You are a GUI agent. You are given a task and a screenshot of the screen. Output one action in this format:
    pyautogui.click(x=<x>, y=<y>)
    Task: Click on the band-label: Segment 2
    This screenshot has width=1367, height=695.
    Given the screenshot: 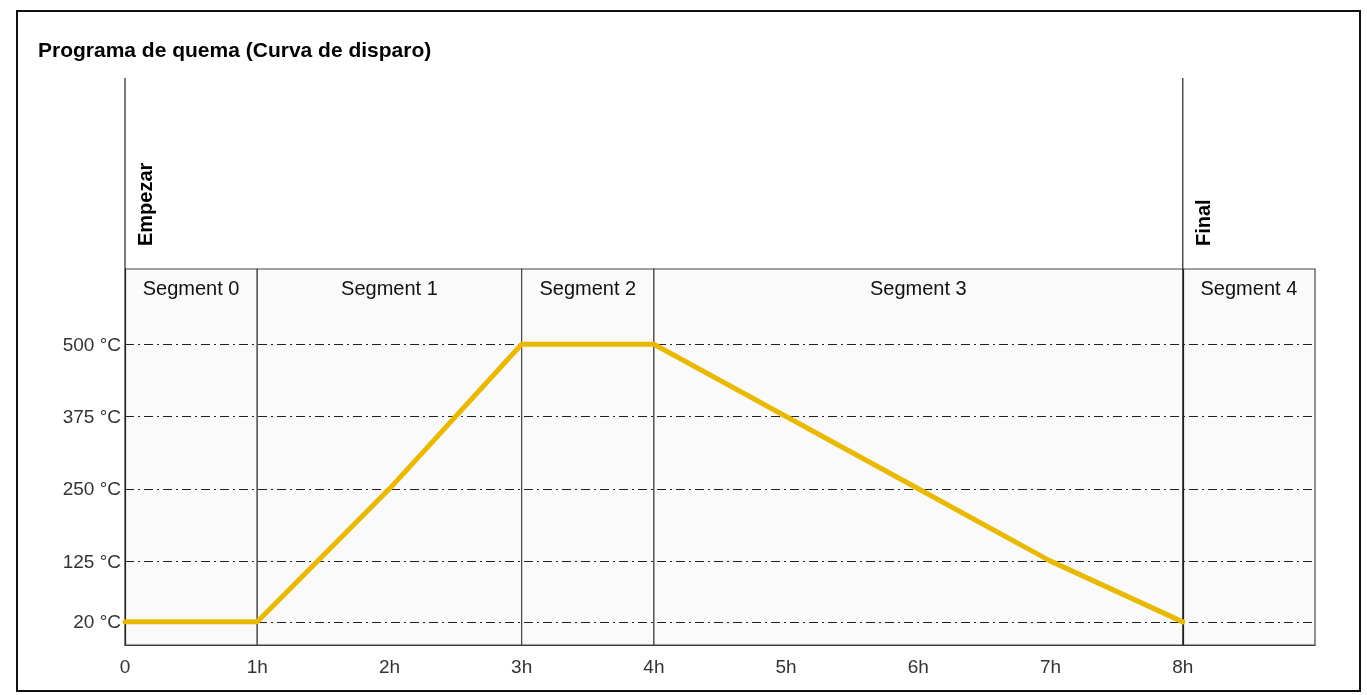 What is the action you would take?
    pyautogui.click(x=588, y=288)
    